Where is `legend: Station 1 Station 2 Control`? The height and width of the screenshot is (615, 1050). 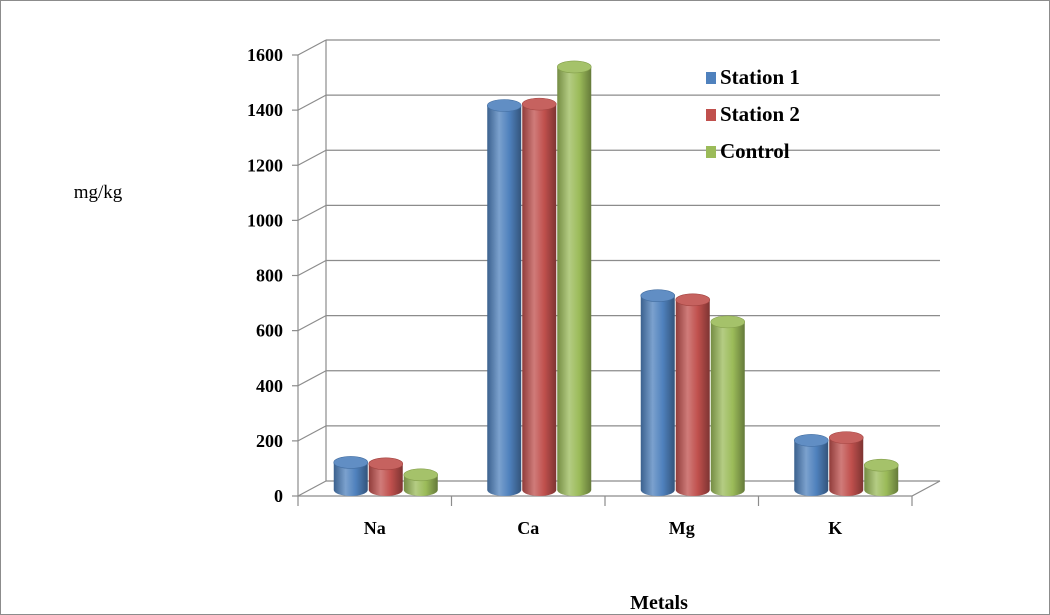 legend: Station 1 Station 2 Control is located at coordinates (753, 114).